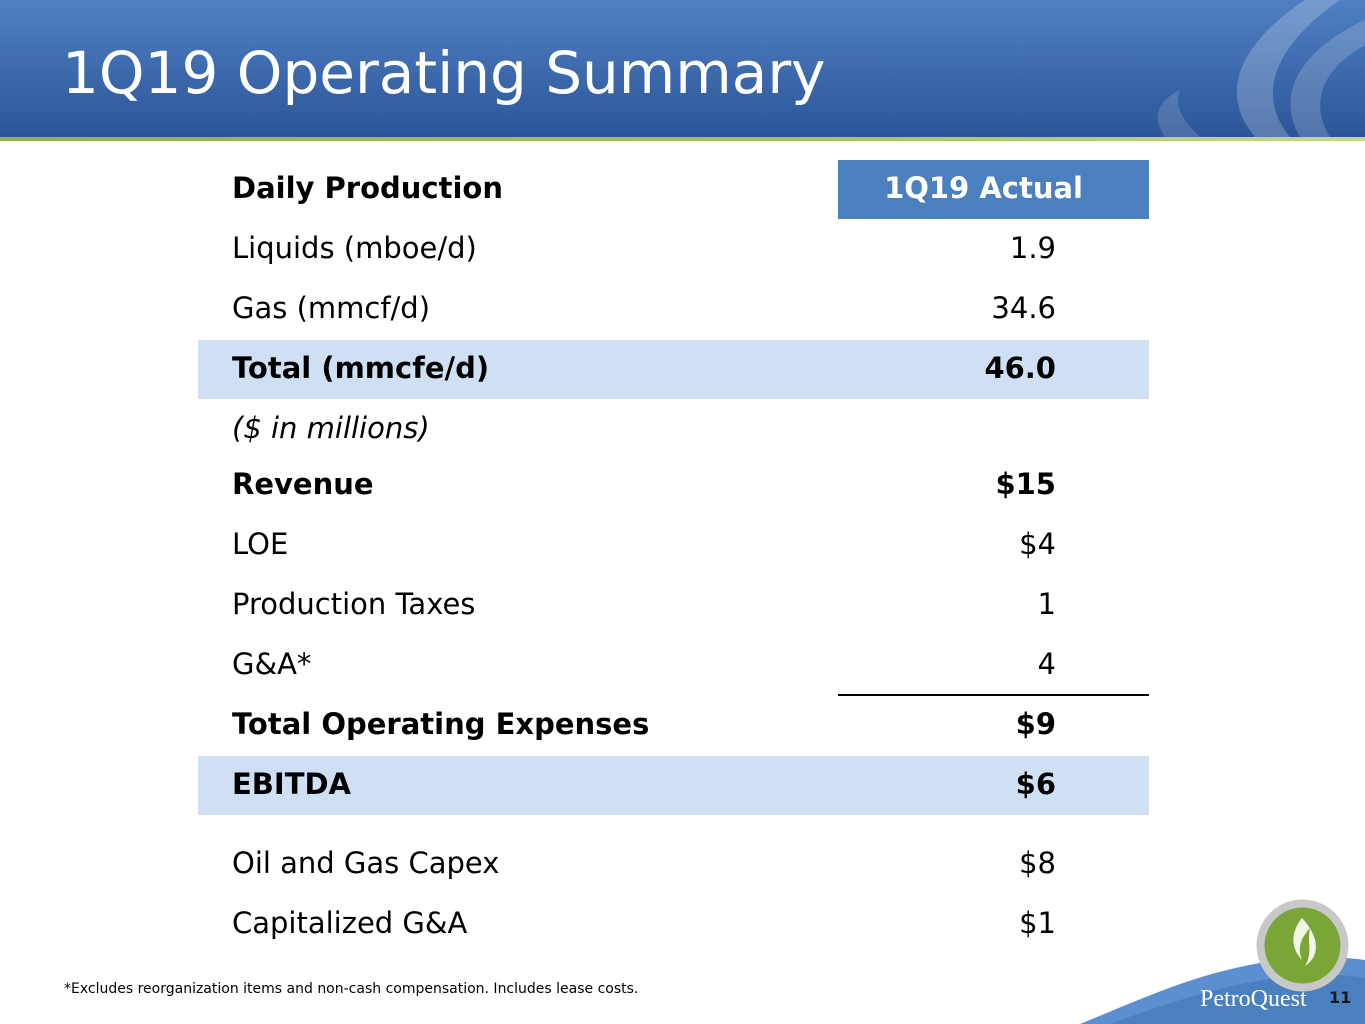 The height and width of the screenshot is (1024, 1365). I want to click on row-value-capex: $8, so click(1037, 863).